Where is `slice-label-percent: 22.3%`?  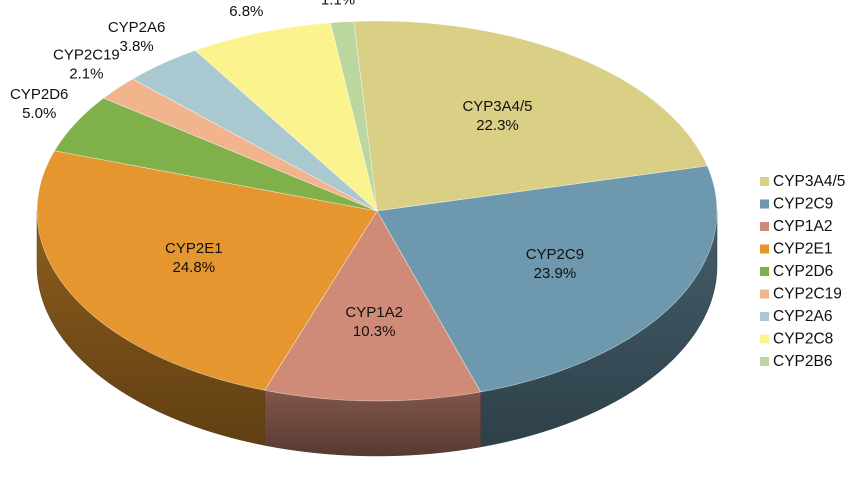
slice-label-percent: 22.3% is located at coordinates (497, 125).